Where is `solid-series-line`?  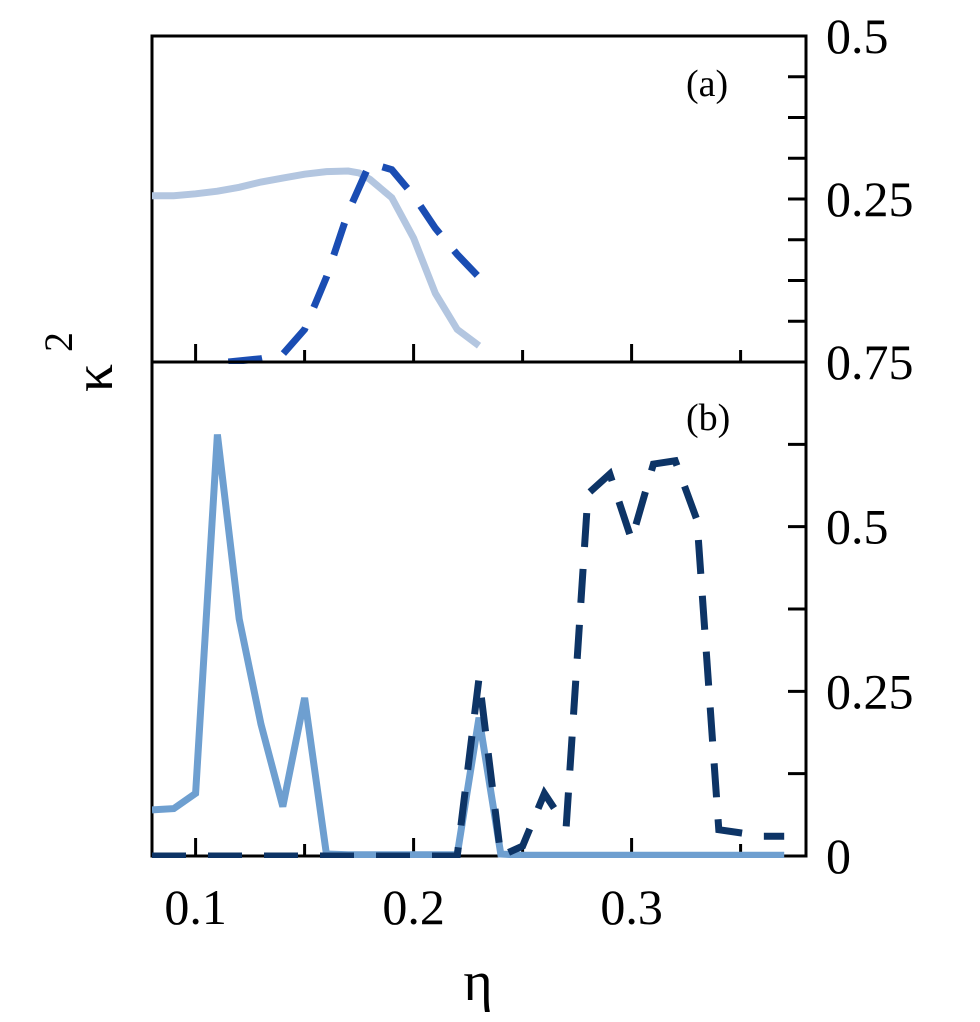 solid-series-line is located at coordinates (317, 258).